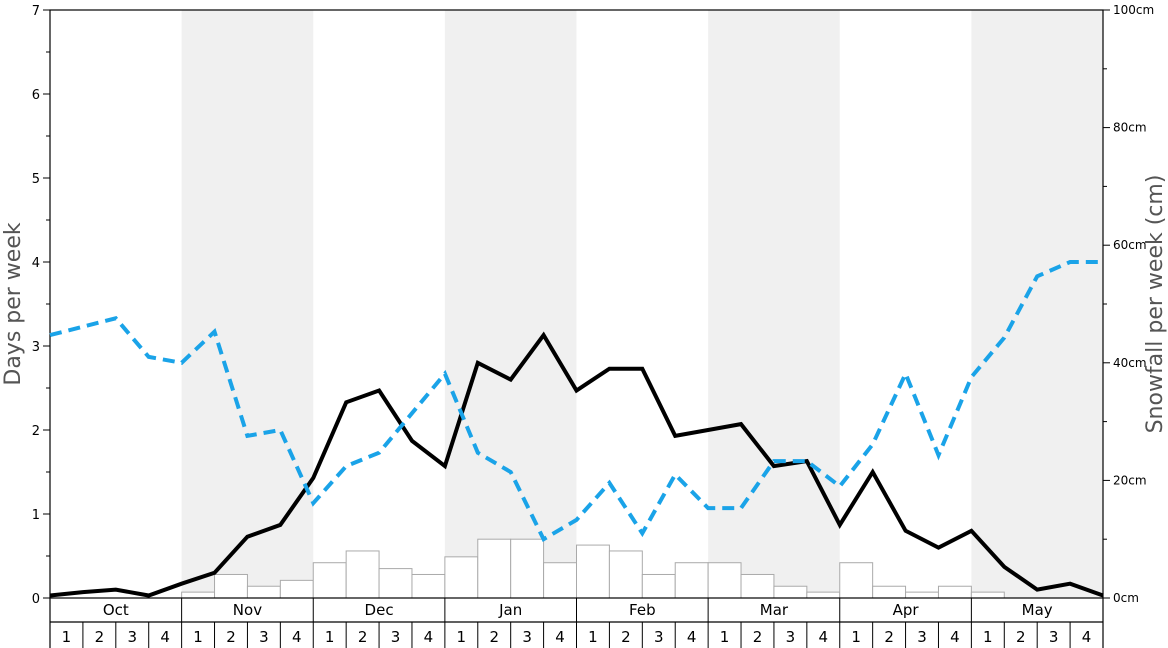 Image resolution: width=1168 pixels, height=648 pixels. I want to click on y2-tick-label: 40cm, so click(1130, 363).